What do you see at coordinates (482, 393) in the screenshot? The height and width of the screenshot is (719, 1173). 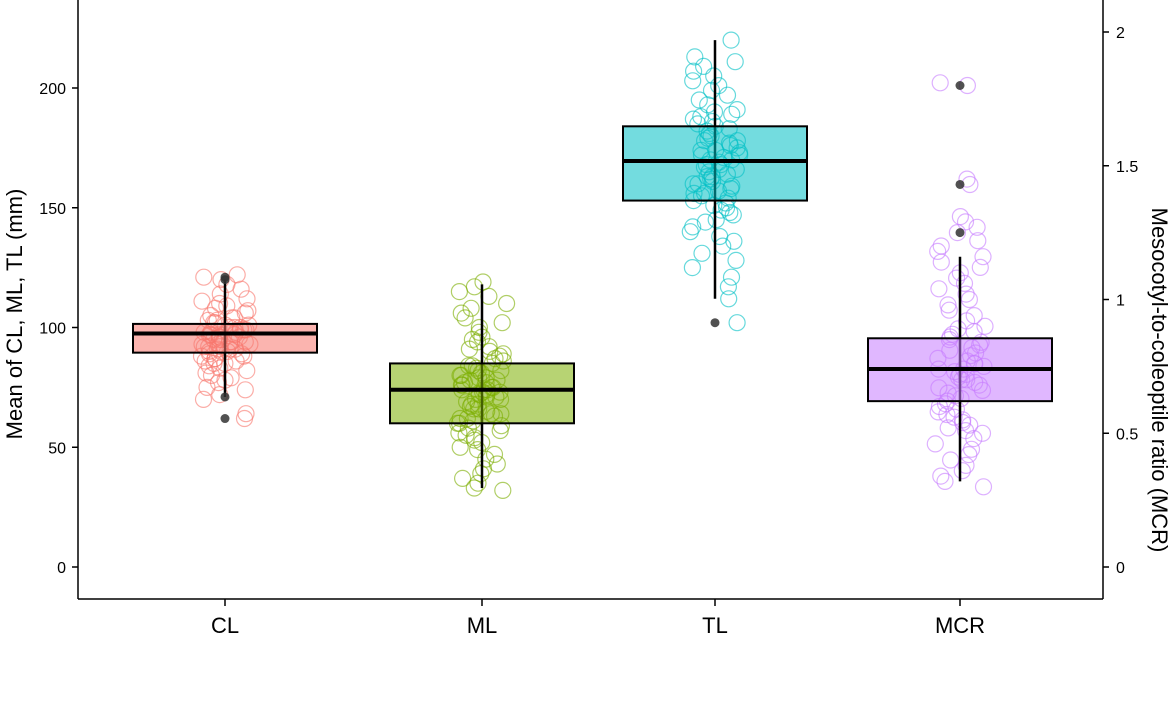 I see `box-ml` at bounding box center [482, 393].